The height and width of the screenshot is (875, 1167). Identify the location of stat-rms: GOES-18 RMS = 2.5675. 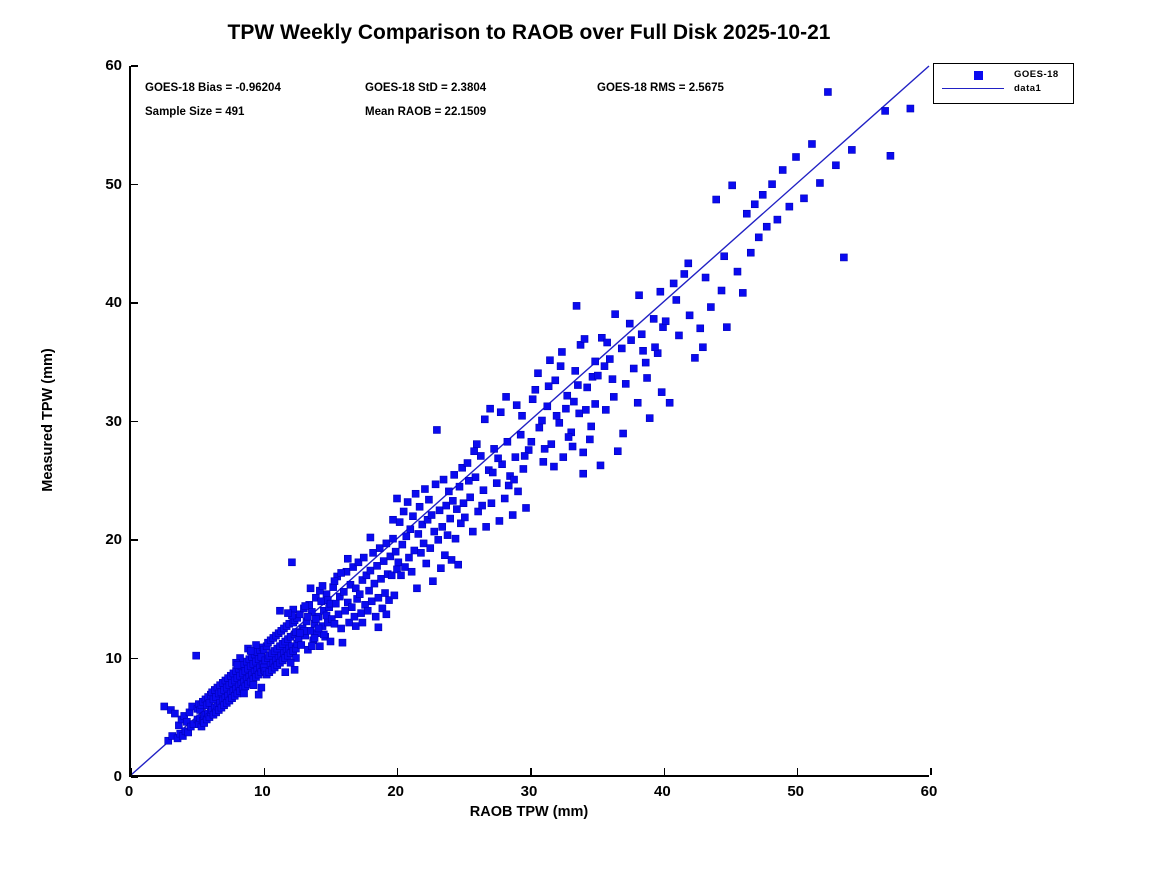
(660, 88).